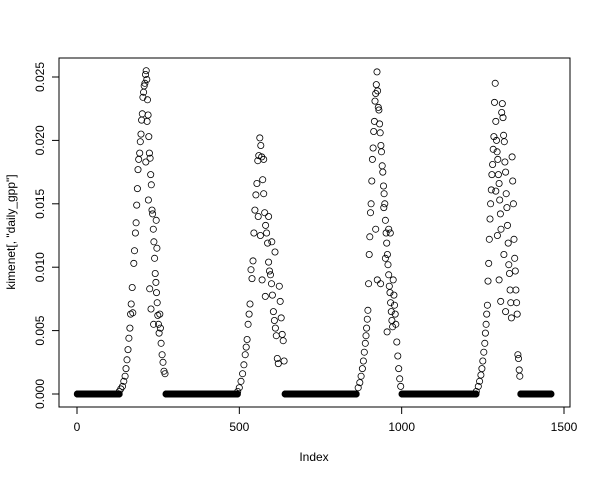 The height and width of the screenshot is (485, 600). Describe the element at coordinates (239, 427) in the screenshot. I see `x-tick-label: 500` at that location.